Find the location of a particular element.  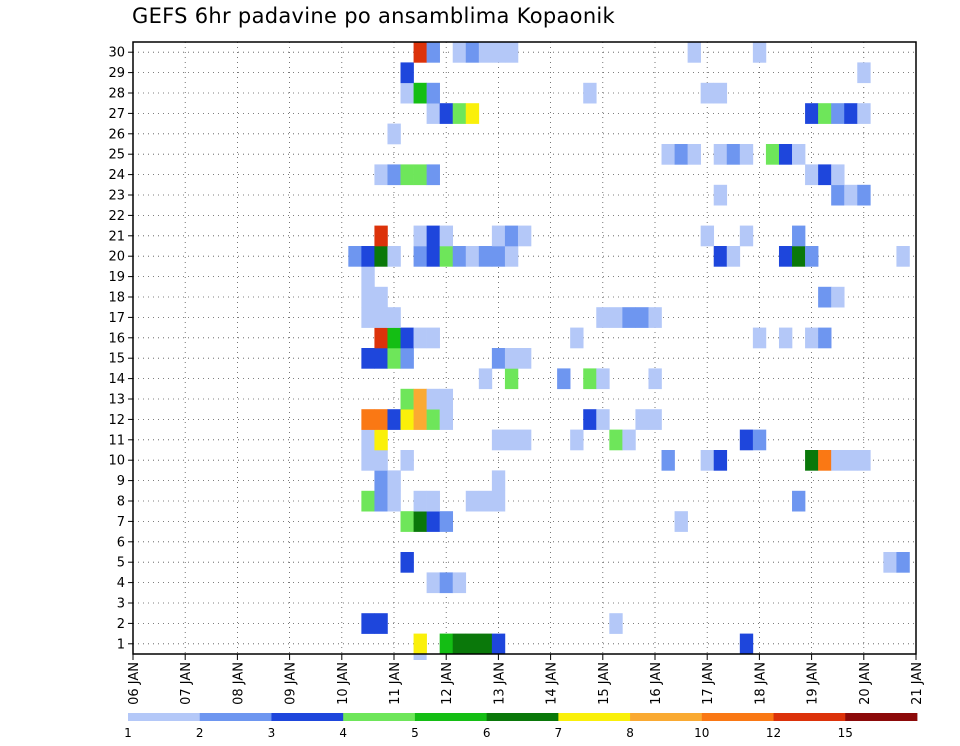

colorbar-label: 2 is located at coordinates (200, 733).